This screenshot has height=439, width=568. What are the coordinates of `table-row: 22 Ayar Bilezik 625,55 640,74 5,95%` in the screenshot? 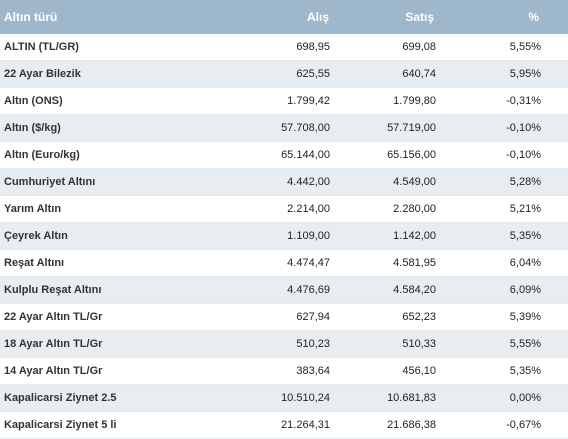 It's located at (284, 74).